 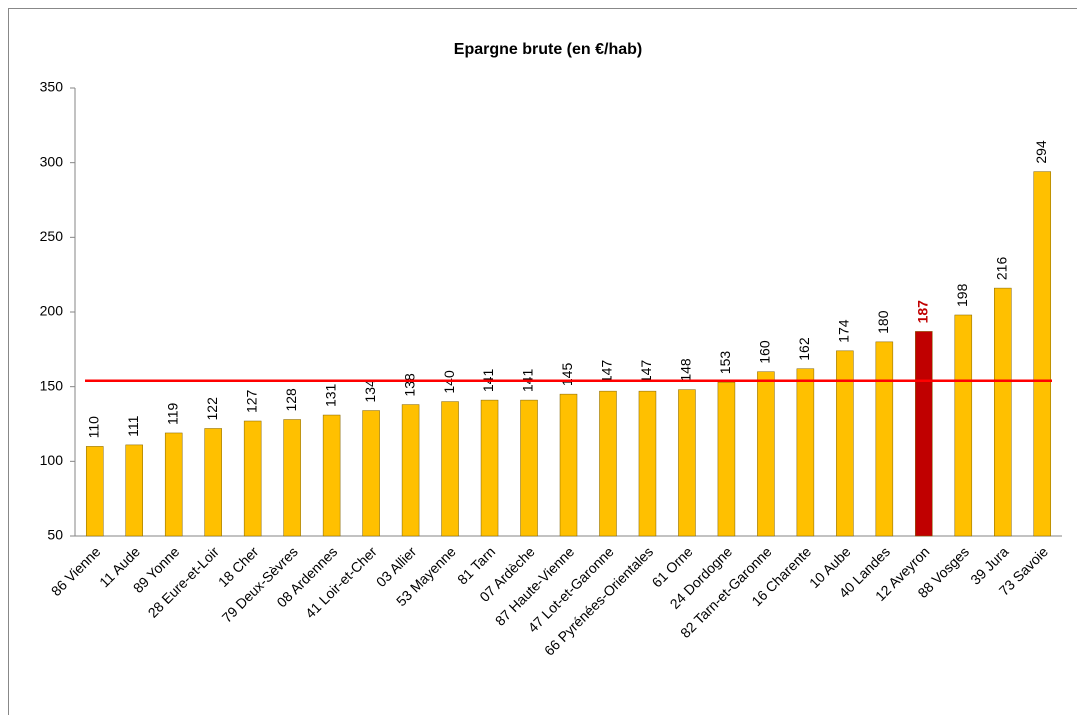 What do you see at coordinates (52, 385) in the screenshot?
I see `y-tick-label: 150` at bounding box center [52, 385].